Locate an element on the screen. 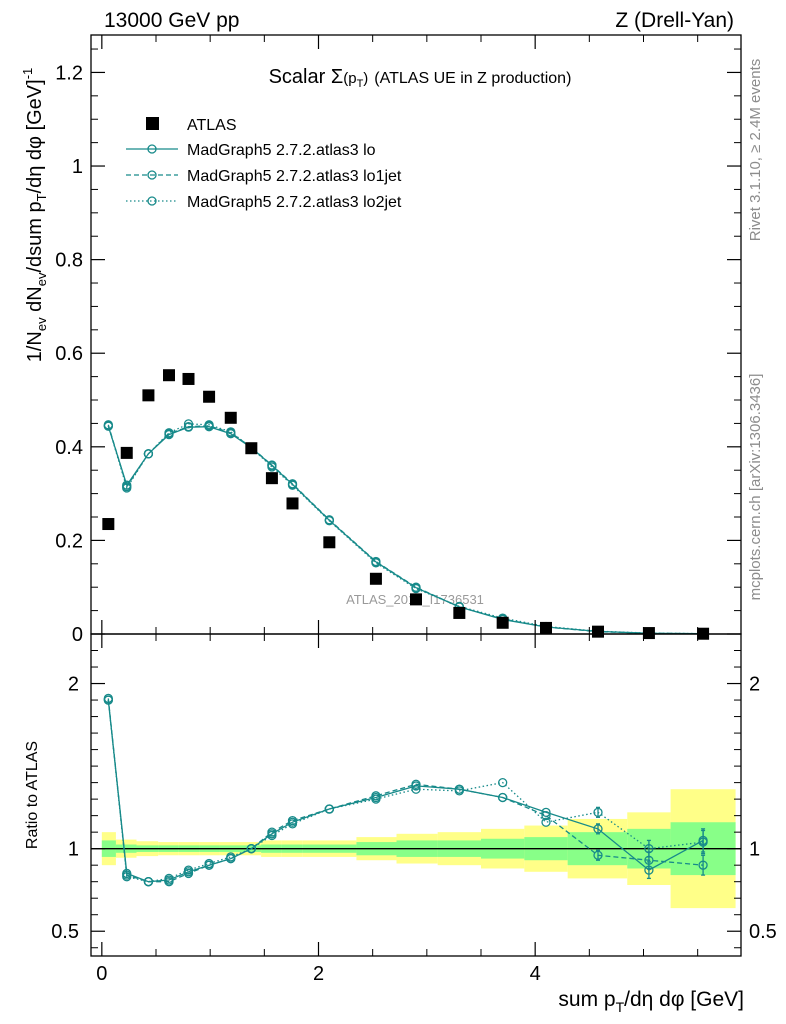 The width and height of the screenshot is (786, 1024). legend-label-atlas: ATLAS is located at coordinates (212, 125).